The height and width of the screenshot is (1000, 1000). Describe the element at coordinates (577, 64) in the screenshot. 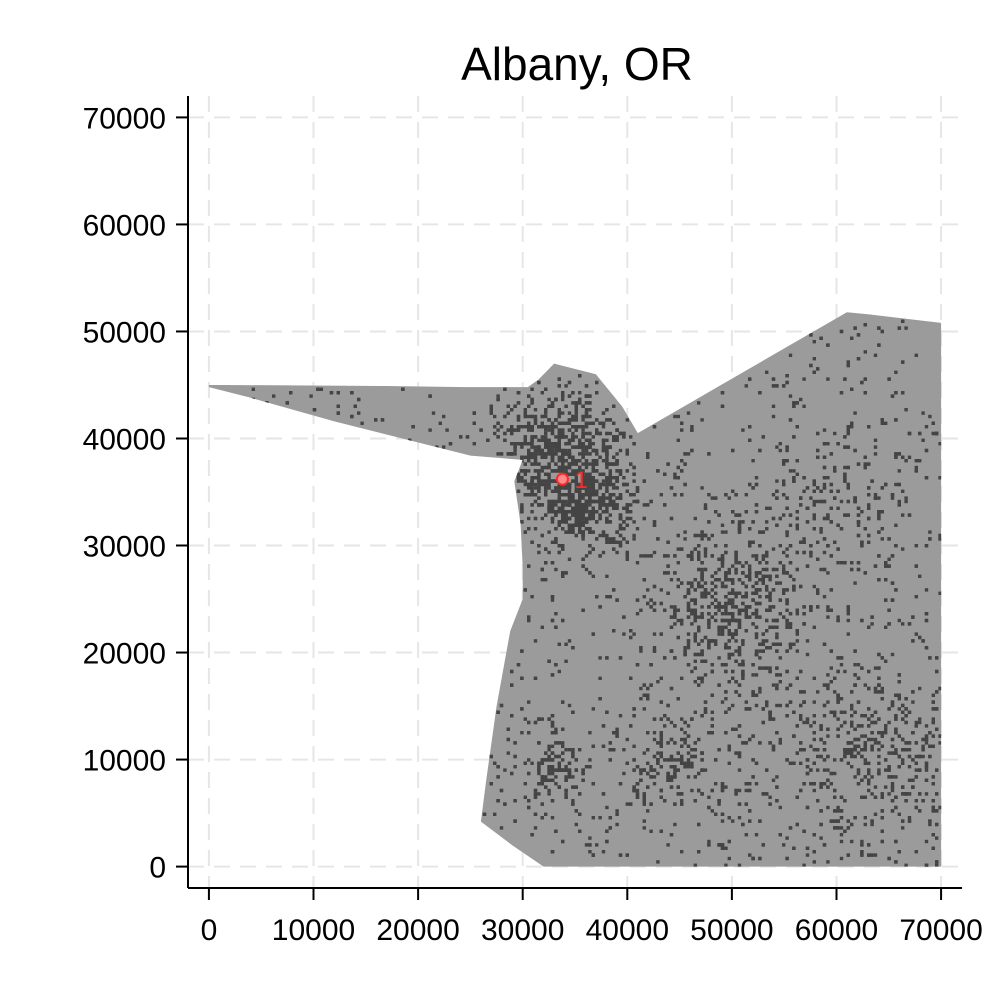

I see `chart-title: Albany, OR` at that location.